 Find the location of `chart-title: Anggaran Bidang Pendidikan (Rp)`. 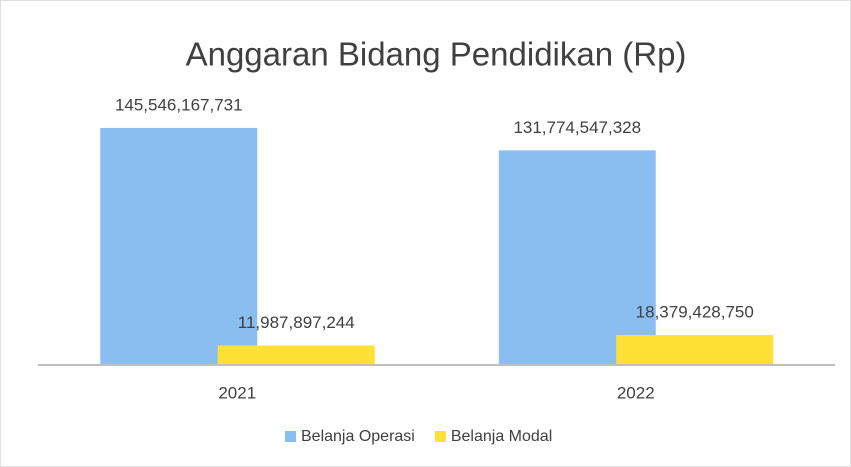

chart-title: Anggaran Bidang Pendidikan (Rp) is located at coordinates (436, 54).